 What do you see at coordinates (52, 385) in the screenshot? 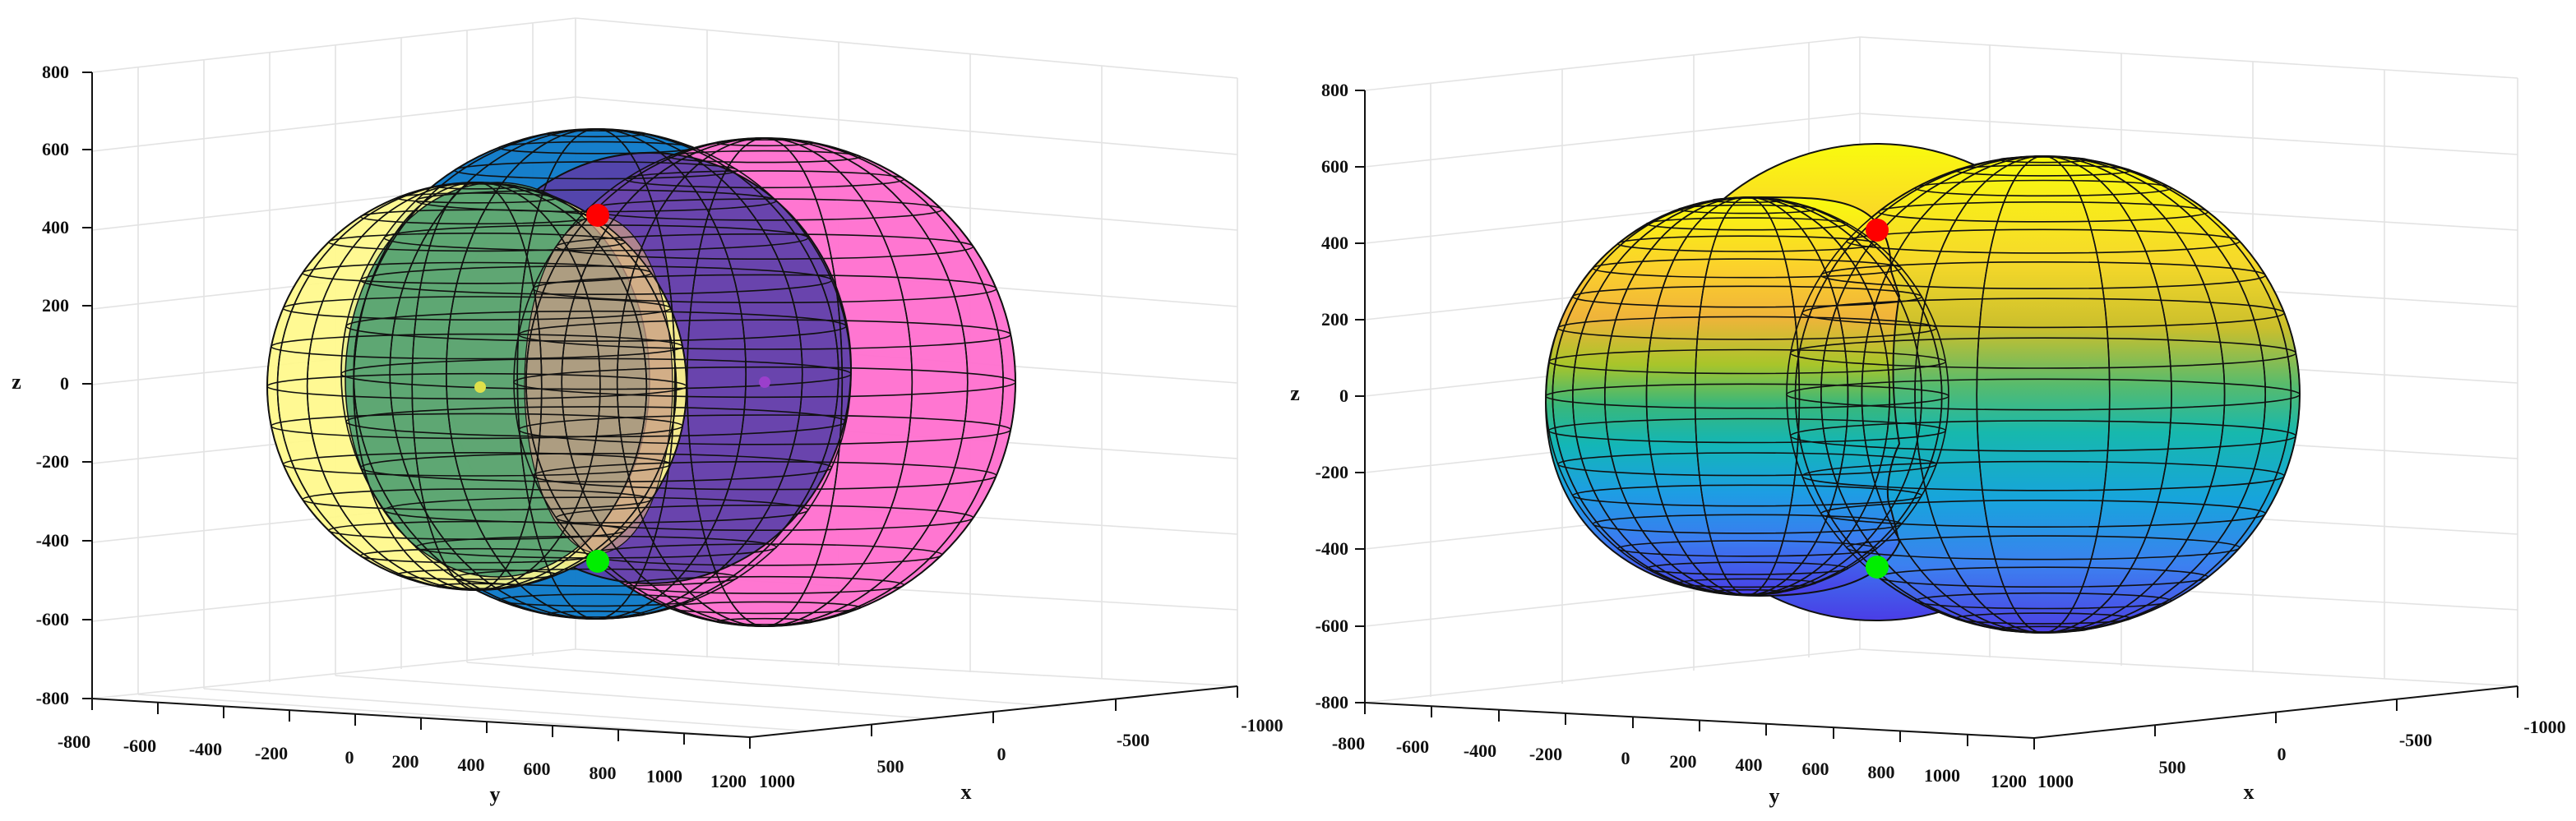
I see `z-axis-left: 800 600 400 200 0 -200 -400 -600 -800 z` at bounding box center [52, 385].